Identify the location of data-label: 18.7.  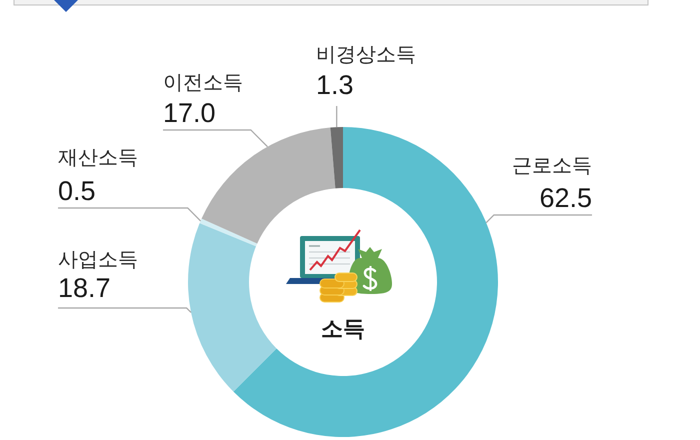
(84, 288).